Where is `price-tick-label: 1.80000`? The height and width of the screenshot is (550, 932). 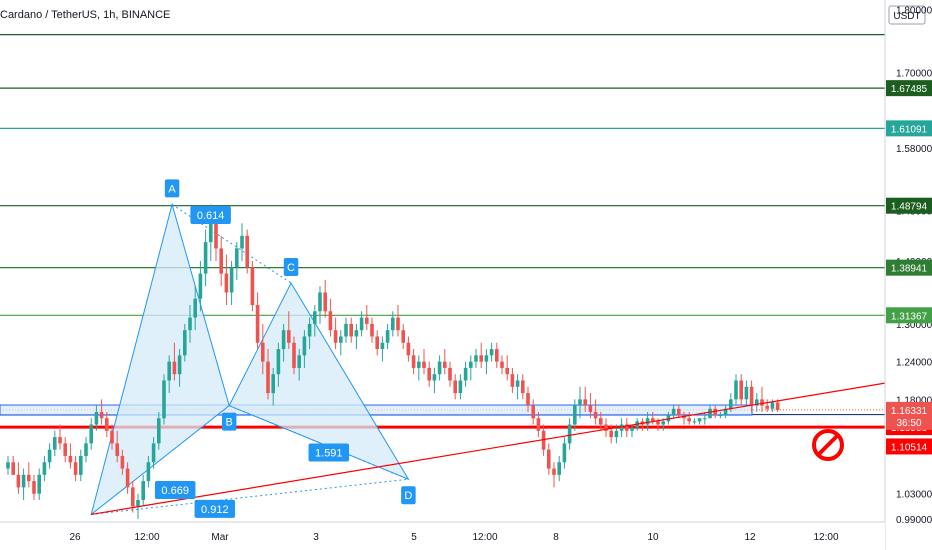 price-tick-label: 1.80000 is located at coordinates (914, 10).